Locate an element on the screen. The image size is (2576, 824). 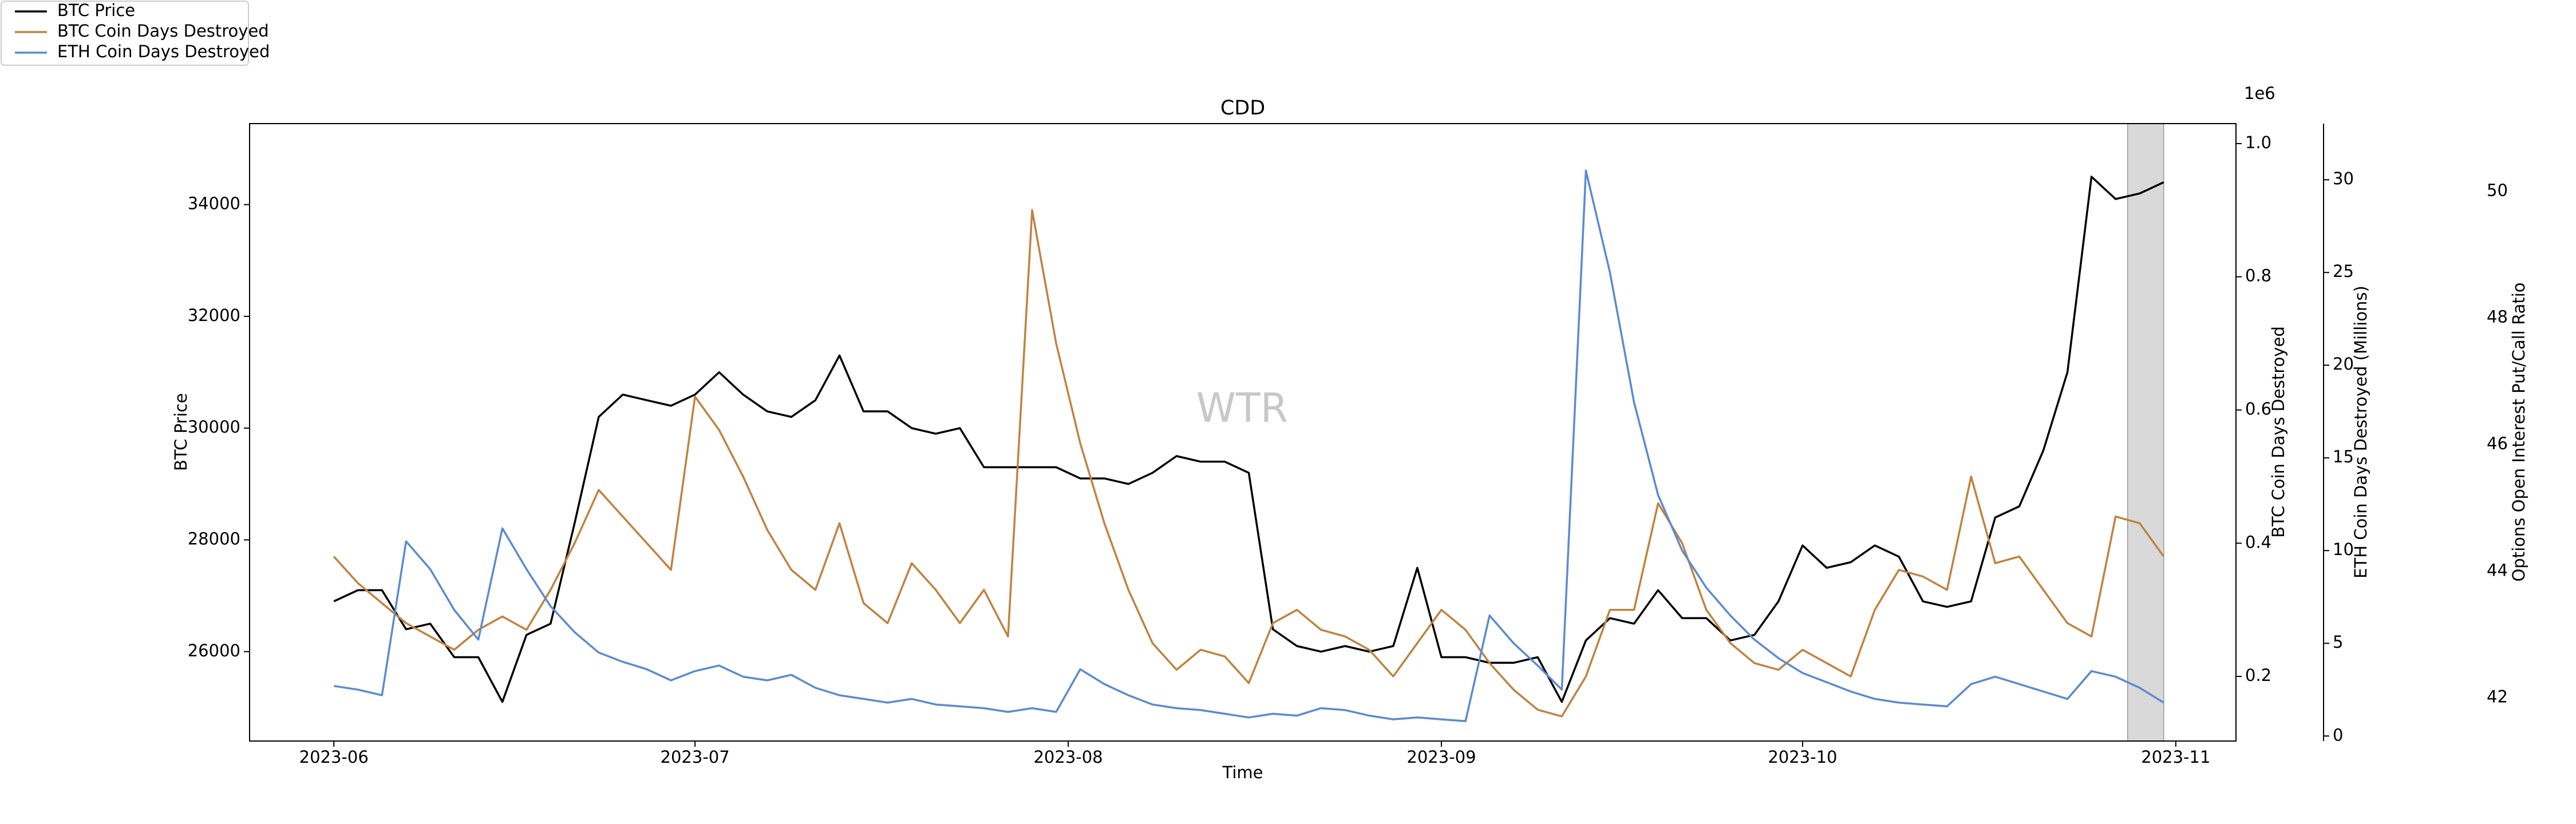
x-axis-label: Time is located at coordinates (1242, 772).